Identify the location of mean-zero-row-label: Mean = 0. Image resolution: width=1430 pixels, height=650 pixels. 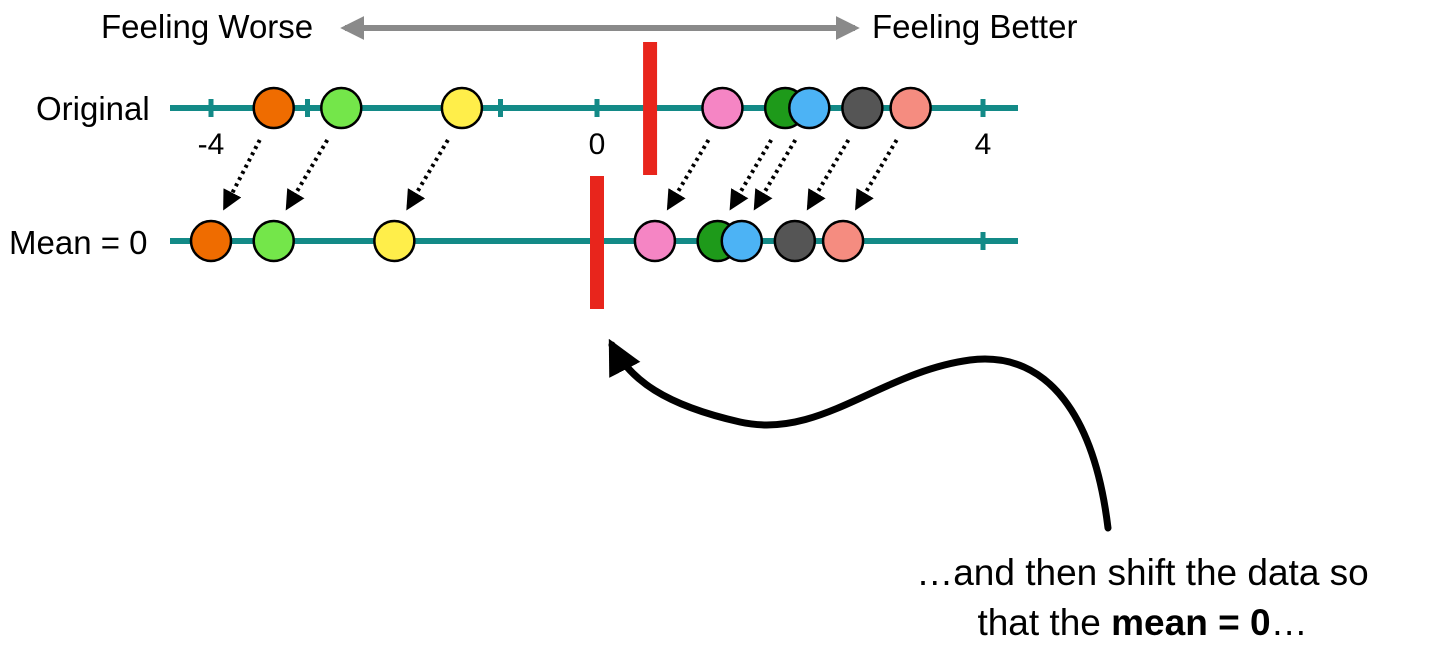
(78, 242).